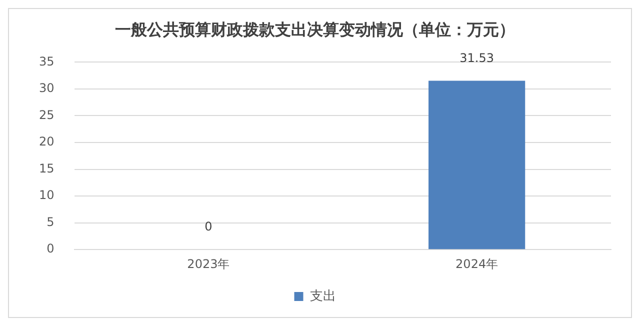 The width and height of the screenshot is (640, 326). I want to click on chart-title: 一般公共预算财政拨款支出决算变动情况（单位：万元）, so click(315, 29).